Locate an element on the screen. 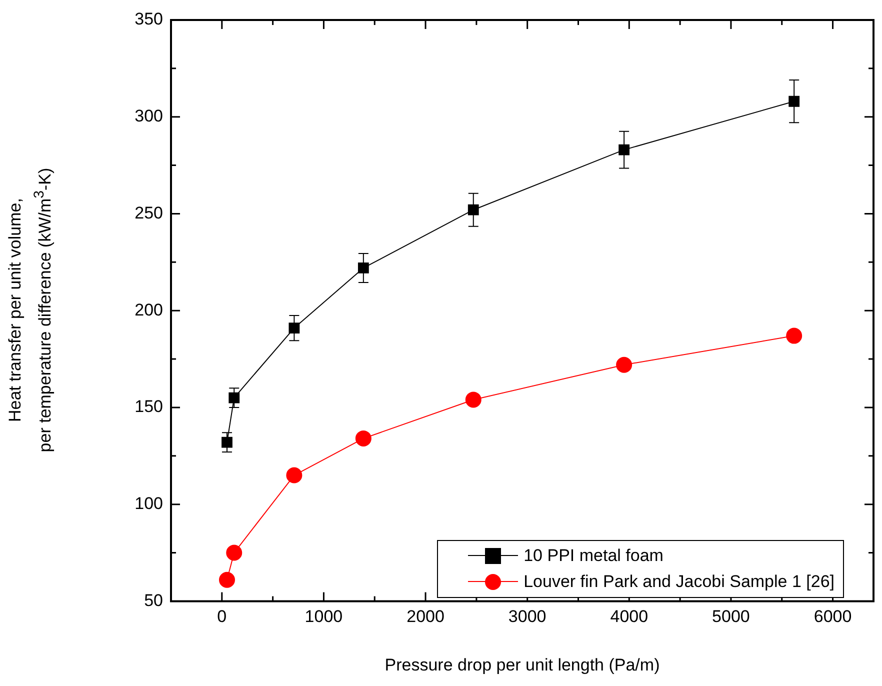 This screenshot has width=882, height=686. x-axis-title: Pressure drop per unit length (Pa/m) is located at coordinates (522, 664).